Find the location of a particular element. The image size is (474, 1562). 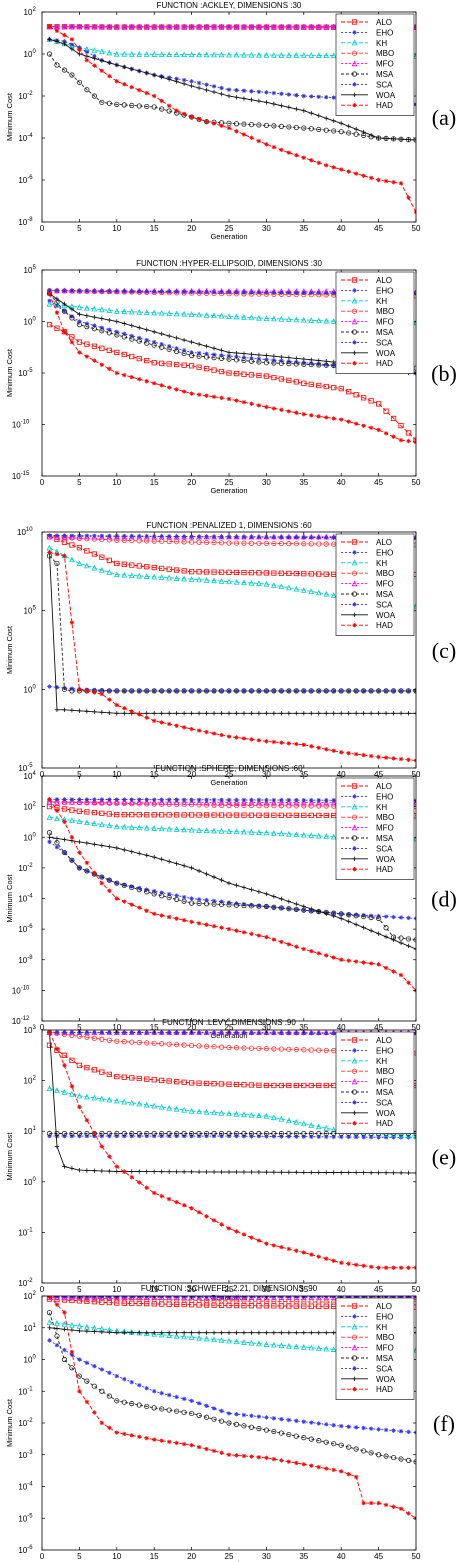

legend-label-mfo: MFO is located at coordinates (385, 1348).